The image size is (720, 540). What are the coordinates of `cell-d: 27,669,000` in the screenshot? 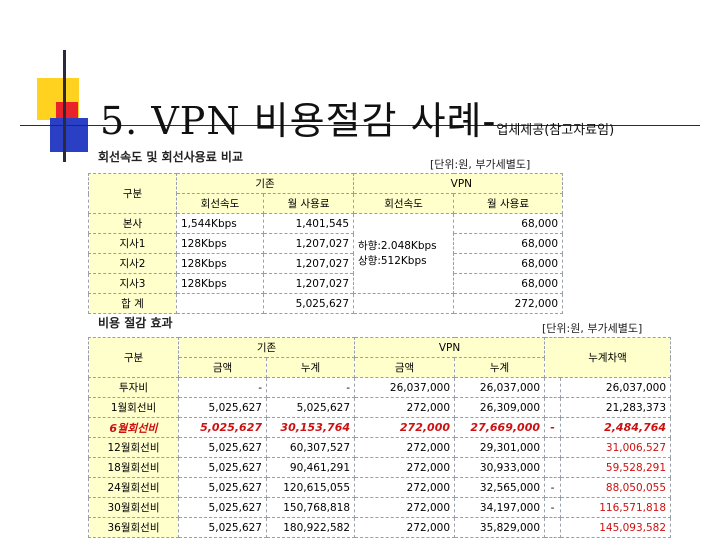 It's located at (500, 427).